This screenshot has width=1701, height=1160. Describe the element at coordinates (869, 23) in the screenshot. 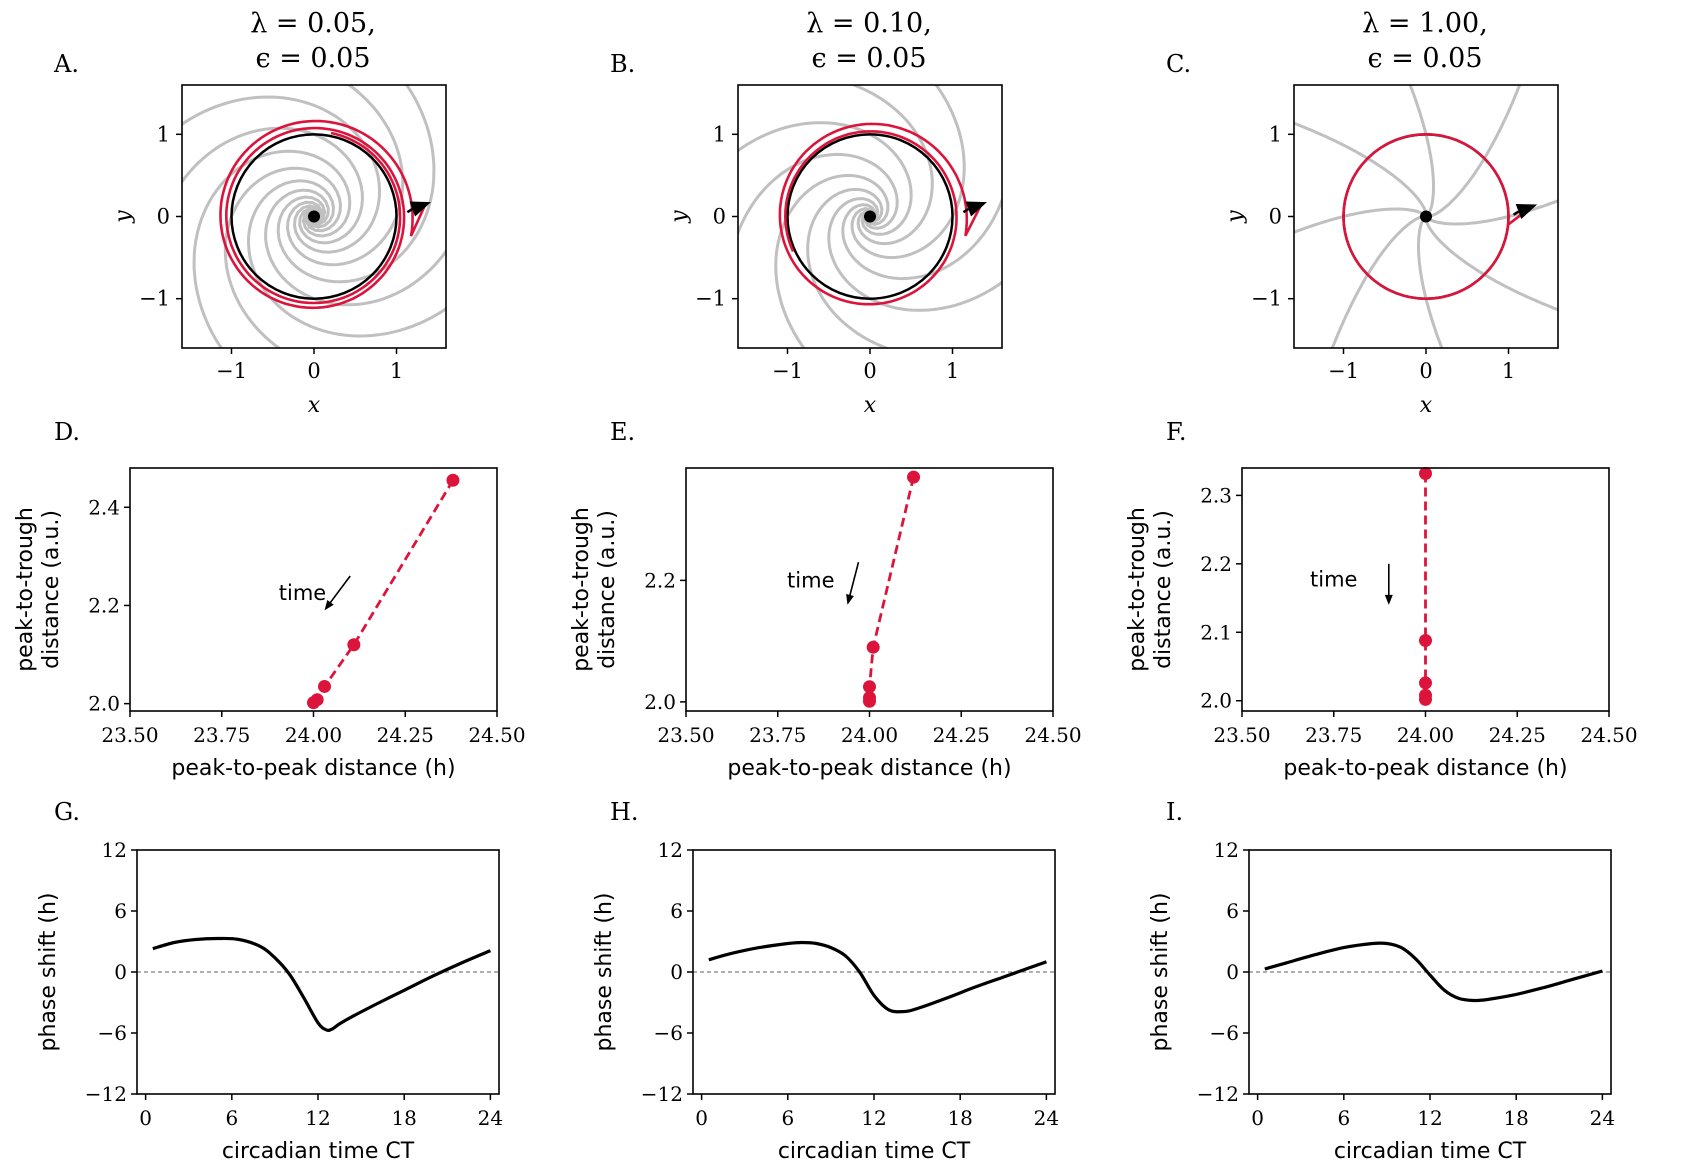

I see `title-b-line1: λ = 0.10,` at that location.